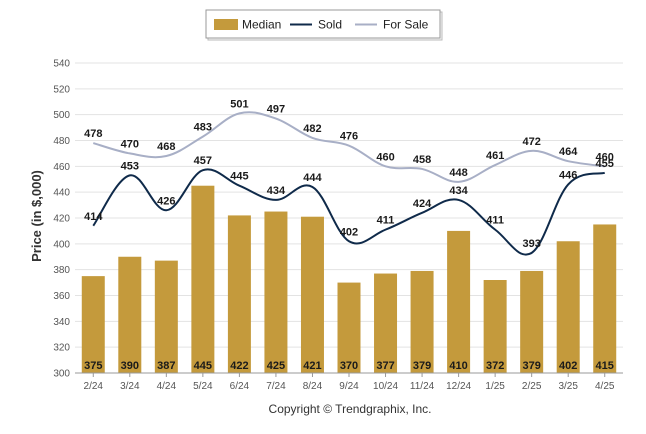  What do you see at coordinates (93, 134) in the screenshot?
I see `for-sale-value-label: 478` at bounding box center [93, 134].